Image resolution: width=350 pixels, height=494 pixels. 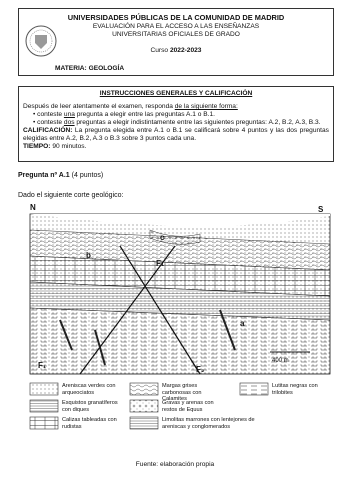 What do you see at coordinates (200, 369) in the screenshot?
I see `fault-label: F₂` at bounding box center [200, 369].